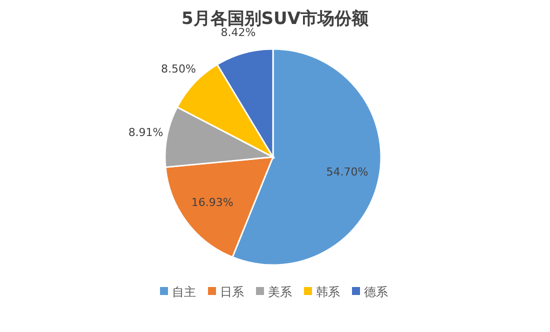  I want to click on data-label: 8.50%, so click(178, 69).